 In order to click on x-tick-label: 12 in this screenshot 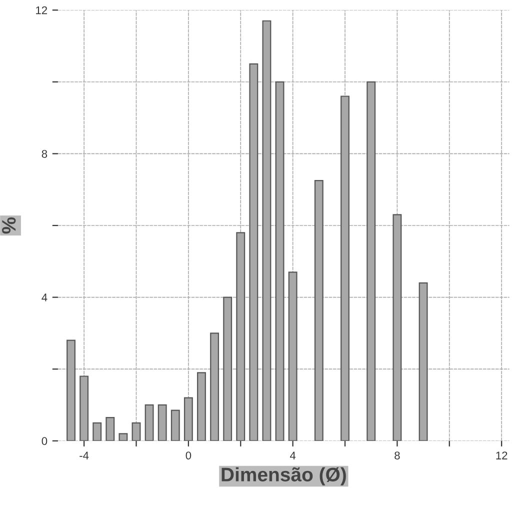, I will do `click(502, 456)`.